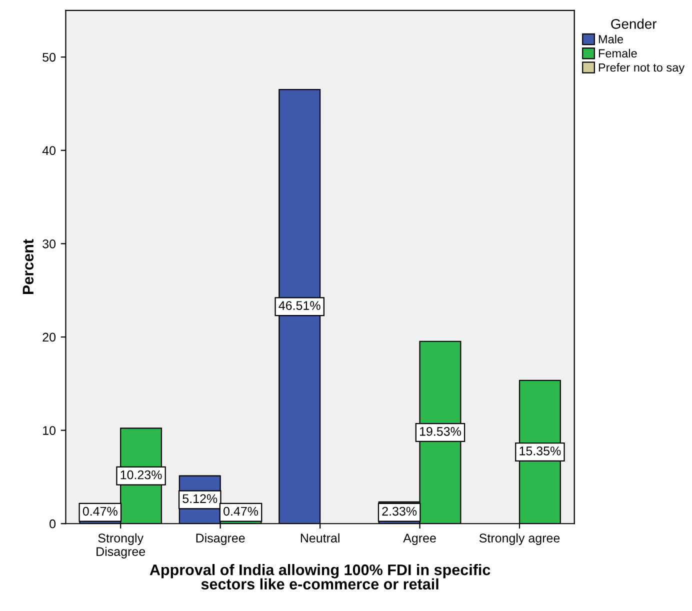  What do you see at coordinates (641, 68) in the screenshot?
I see `legend-label: Prefer not to say` at bounding box center [641, 68].